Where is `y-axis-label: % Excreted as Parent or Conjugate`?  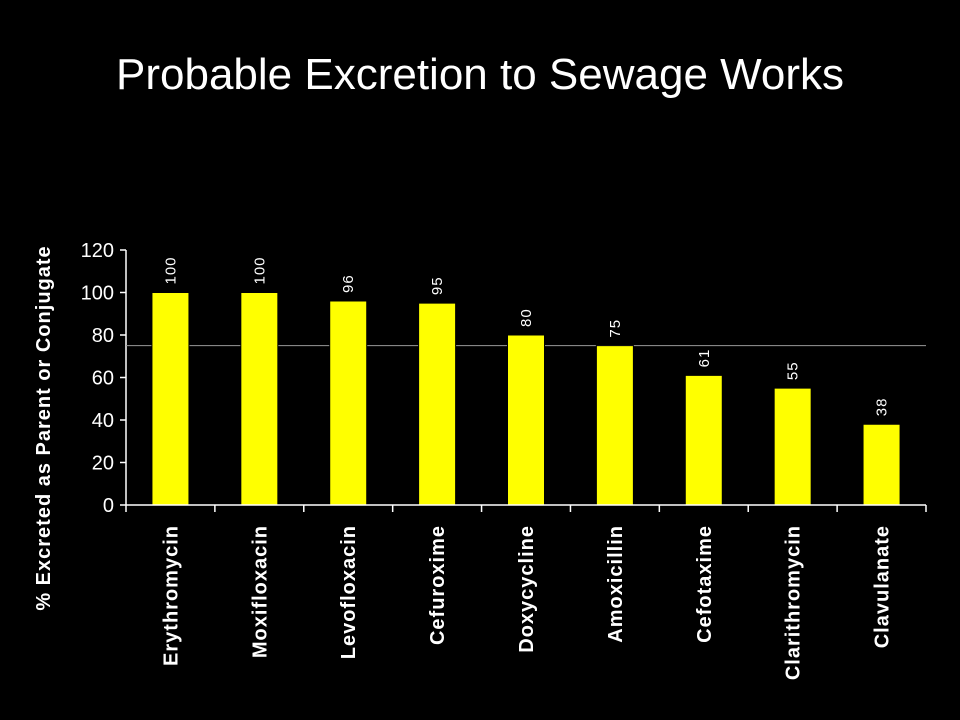 y-axis-label: % Excreted as Parent or Conjugate is located at coordinates (44, 427).